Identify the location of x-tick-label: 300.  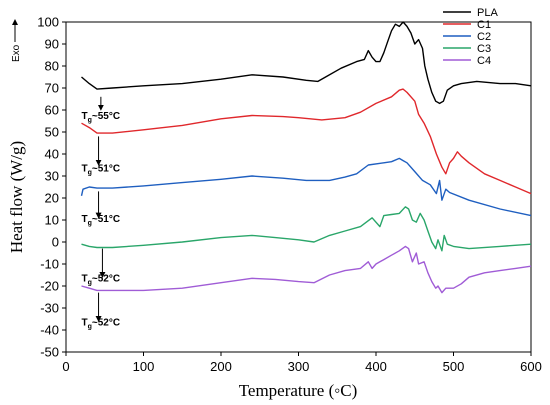
(299, 366).